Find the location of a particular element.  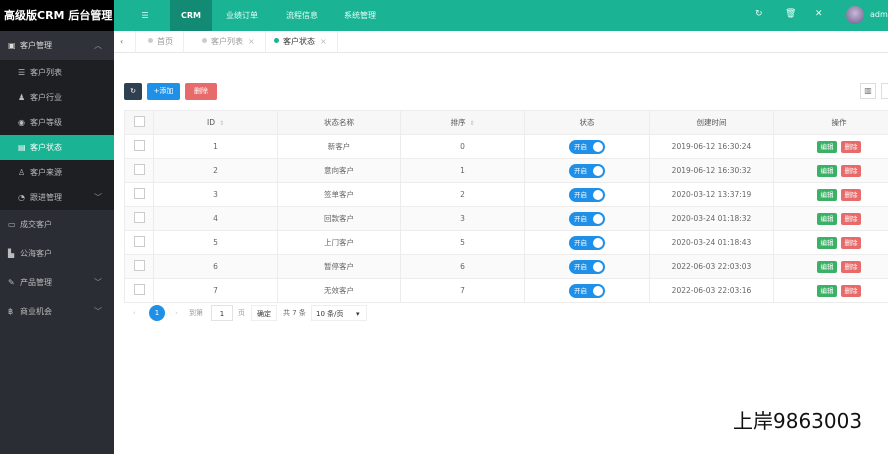

add-button: +添加 is located at coordinates (163, 91).